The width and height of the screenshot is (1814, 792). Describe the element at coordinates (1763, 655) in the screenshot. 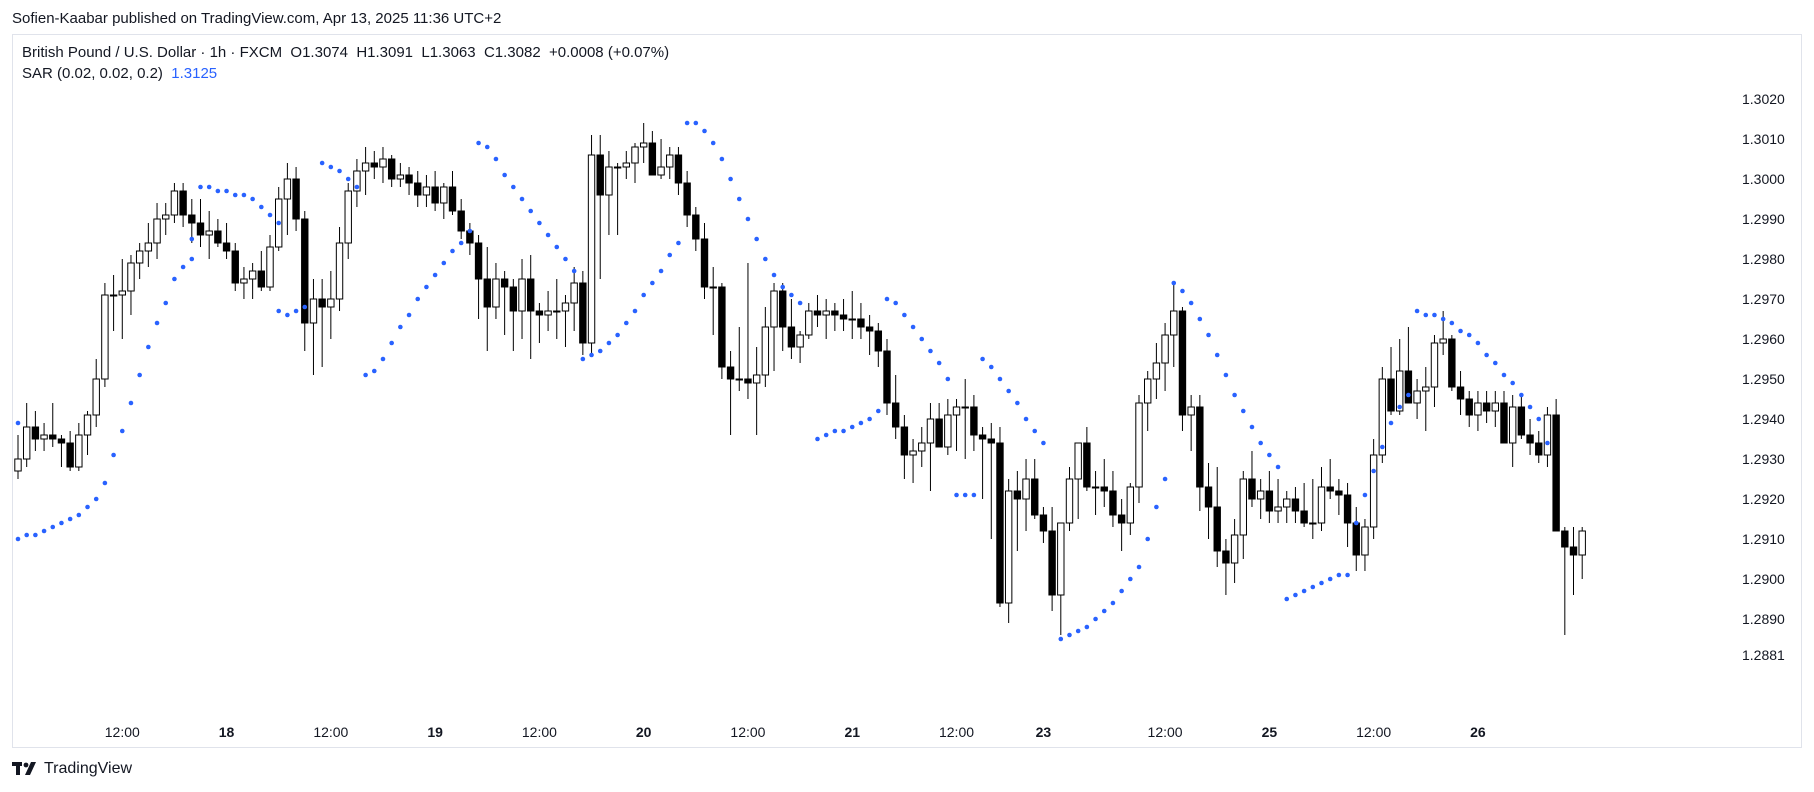

I see `y-tick-label: 1.2881` at that location.